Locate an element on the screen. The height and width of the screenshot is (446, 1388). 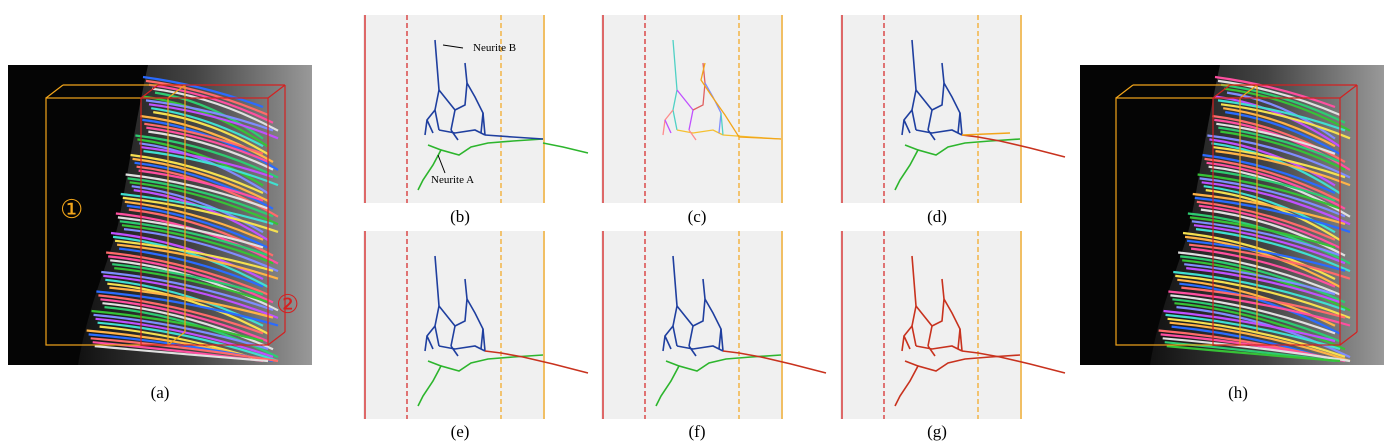
panel-e is located at coordinates (478, 325).